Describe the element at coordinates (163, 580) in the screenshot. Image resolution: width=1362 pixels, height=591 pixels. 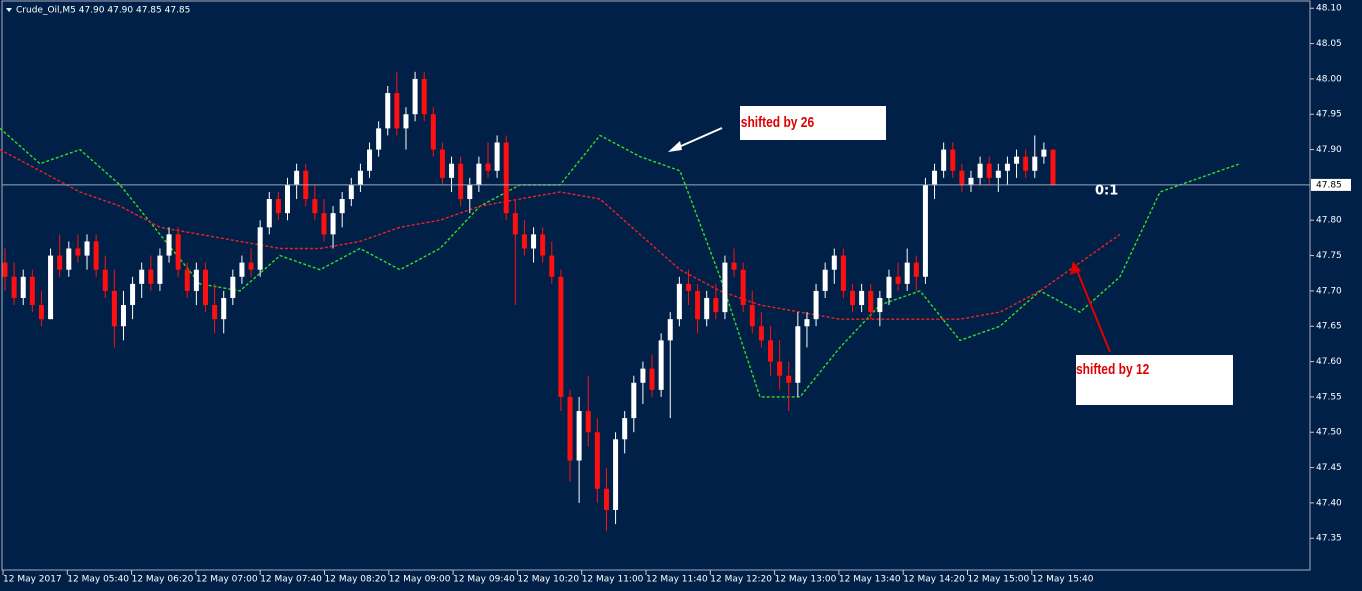
I see `x-tick-label: 12 May 06:20` at that location.